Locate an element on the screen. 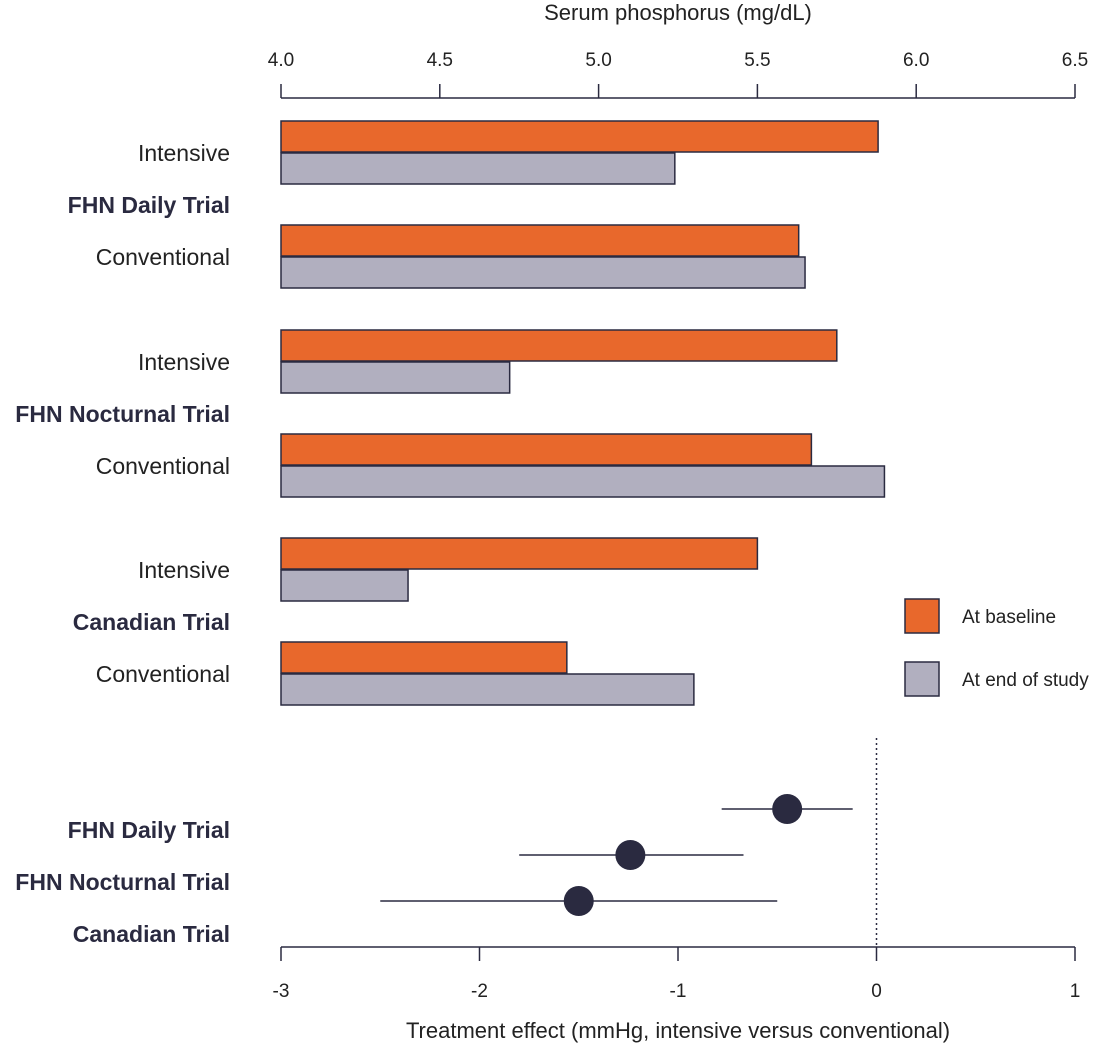  top-tick-label: 6.0 is located at coordinates (916, 60).